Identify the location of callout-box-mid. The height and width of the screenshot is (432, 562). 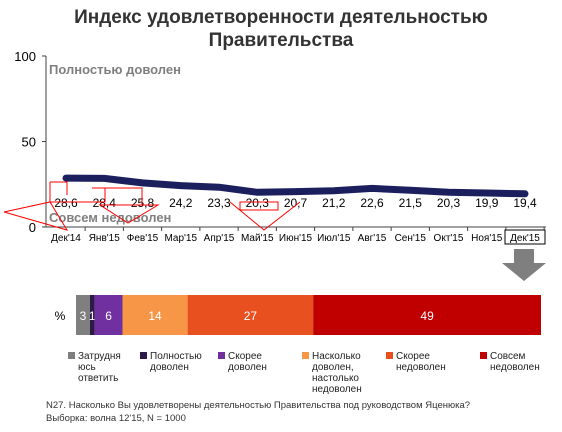
(129, 205).